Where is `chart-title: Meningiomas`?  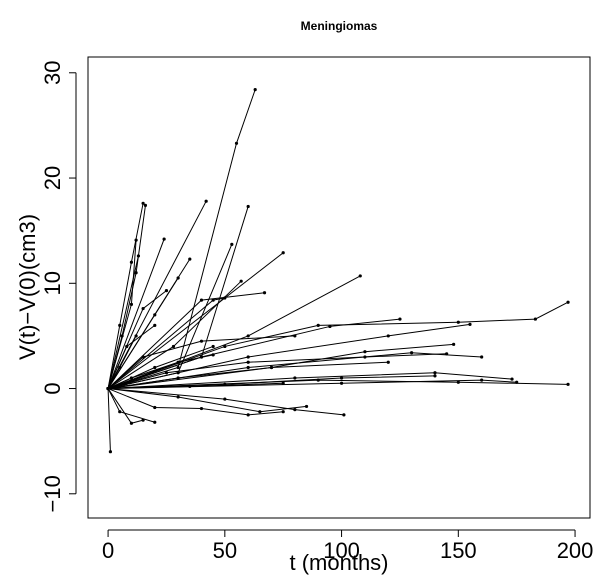 chart-title: Meningiomas is located at coordinates (339, 26).